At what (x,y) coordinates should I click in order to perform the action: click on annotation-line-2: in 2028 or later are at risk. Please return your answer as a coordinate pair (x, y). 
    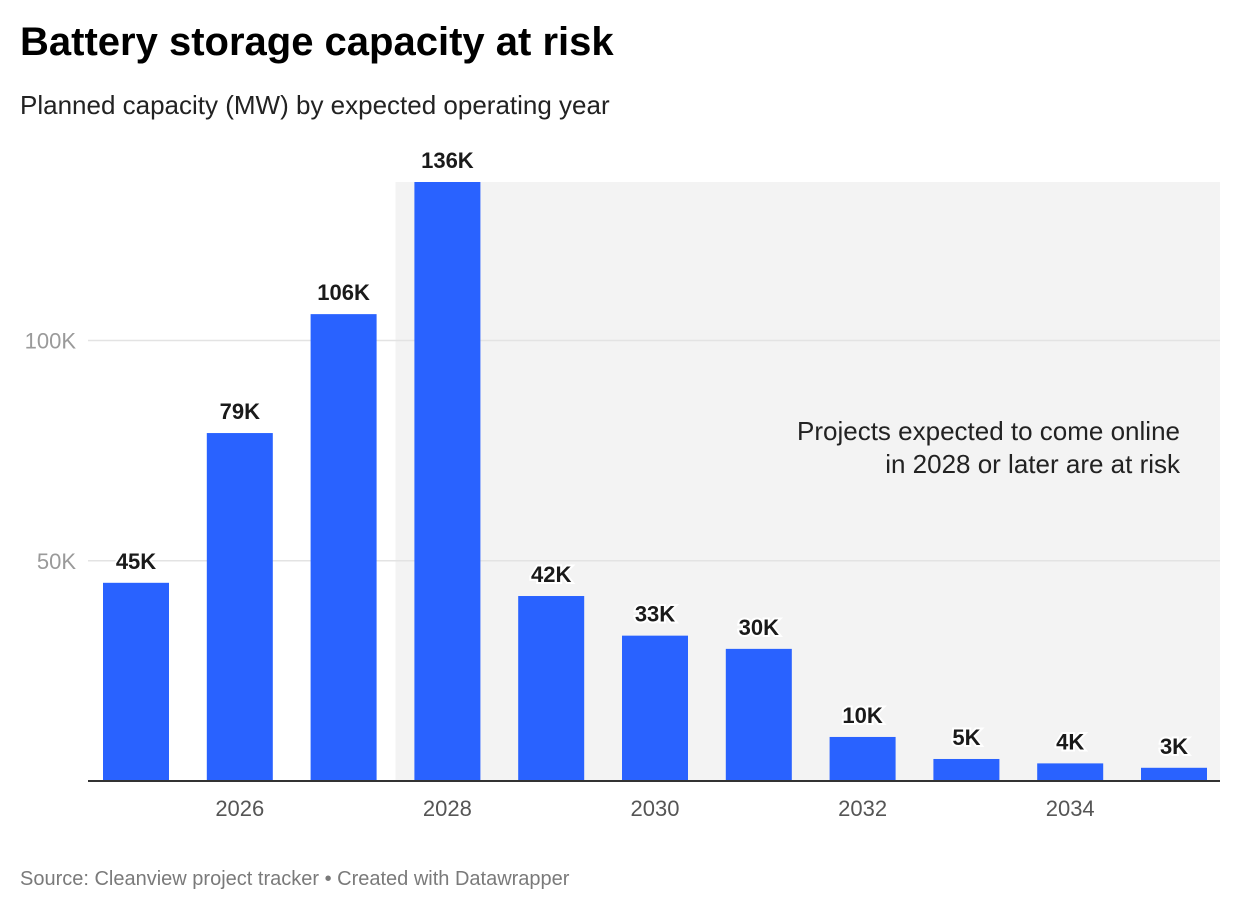
    Looking at the image, I should click on (1033, 464).